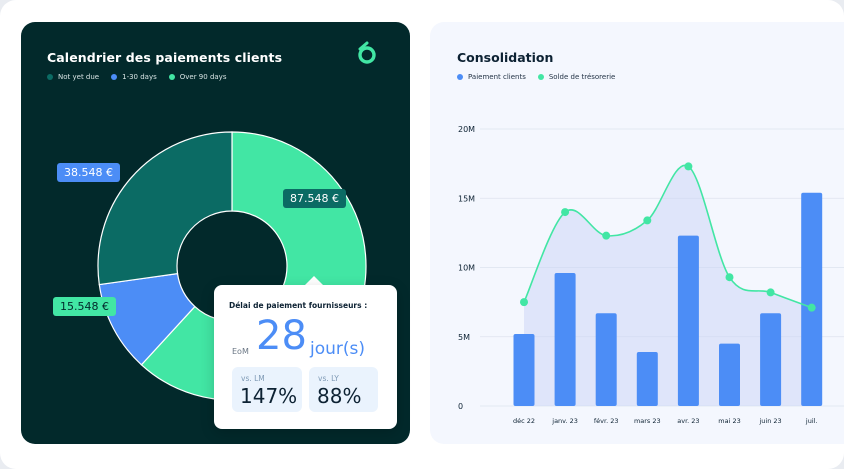  I want to click on stat-vs-last-year: vs. LY 88%, so click(343, 389).